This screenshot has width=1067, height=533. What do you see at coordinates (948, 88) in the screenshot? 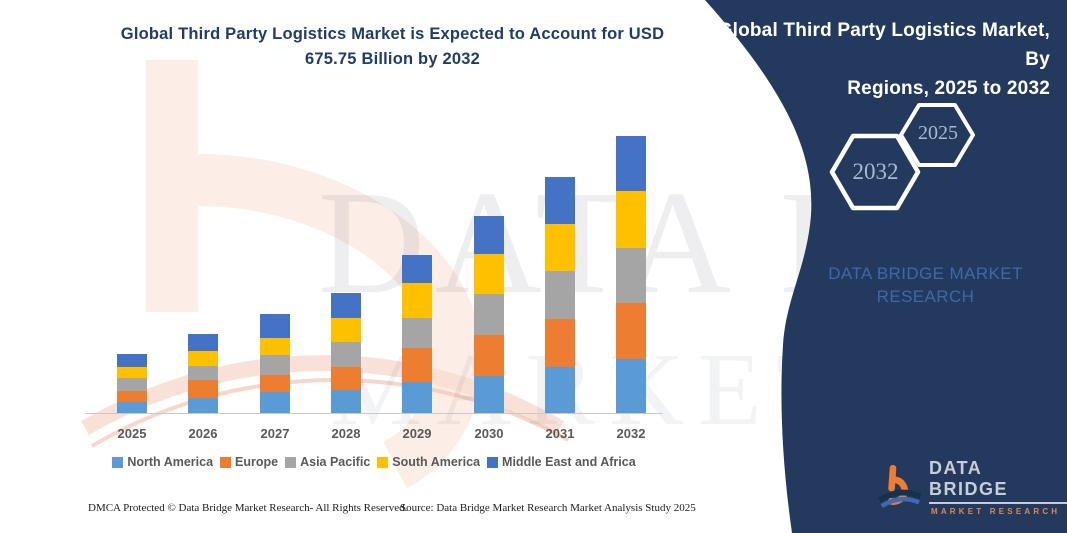
I see `panel-title-line2: Regions, 2025 to 2032` at bounding box center [948, 88].